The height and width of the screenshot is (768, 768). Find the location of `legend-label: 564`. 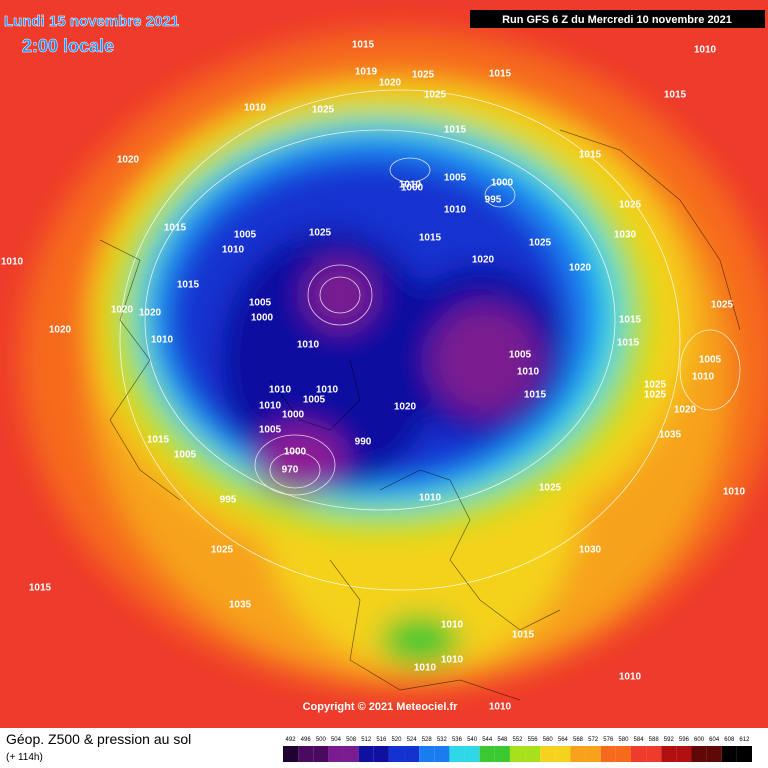

legend-label: 564 is located at coordinates (563, 740).